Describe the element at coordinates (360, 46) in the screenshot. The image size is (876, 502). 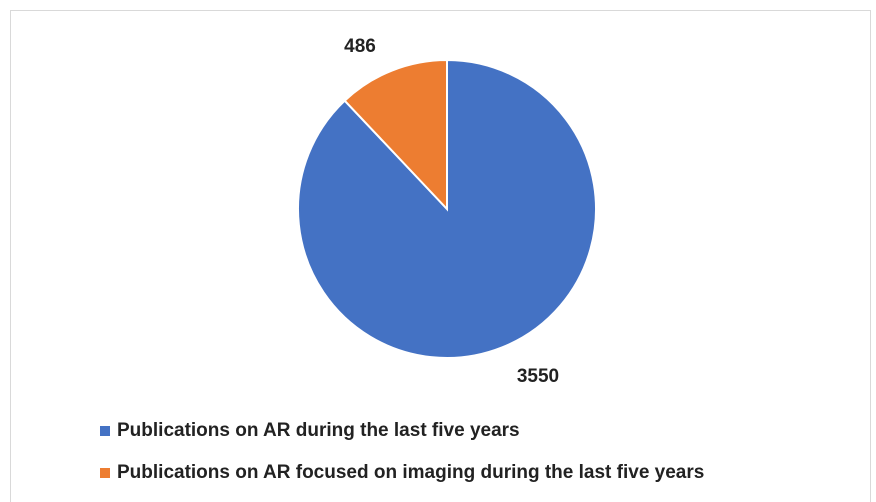
I see `data-label: 486` at that location.